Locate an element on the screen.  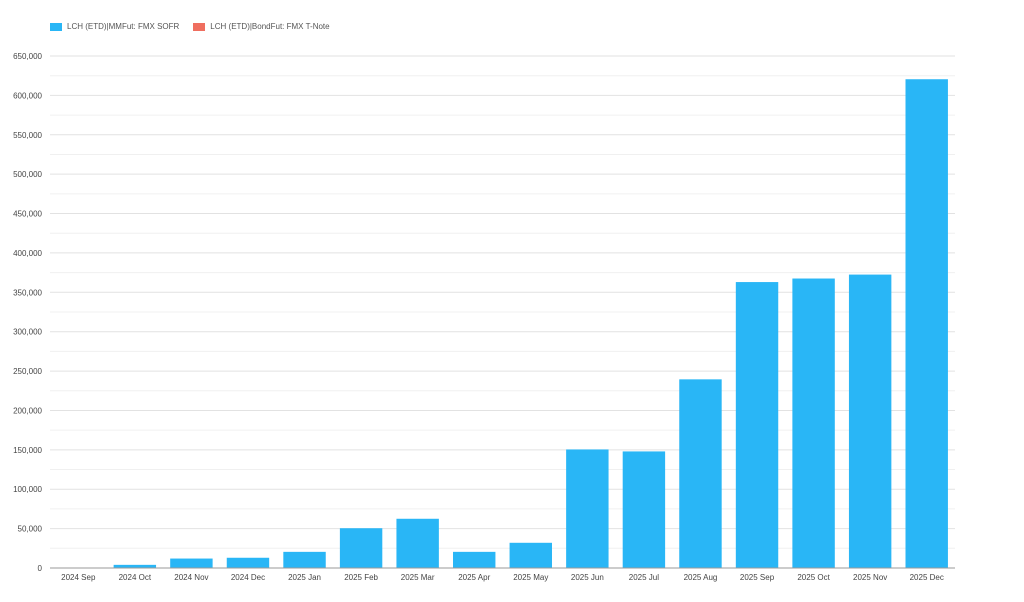
bar-2025-aug-s0 is located at coordinates (700, 473).